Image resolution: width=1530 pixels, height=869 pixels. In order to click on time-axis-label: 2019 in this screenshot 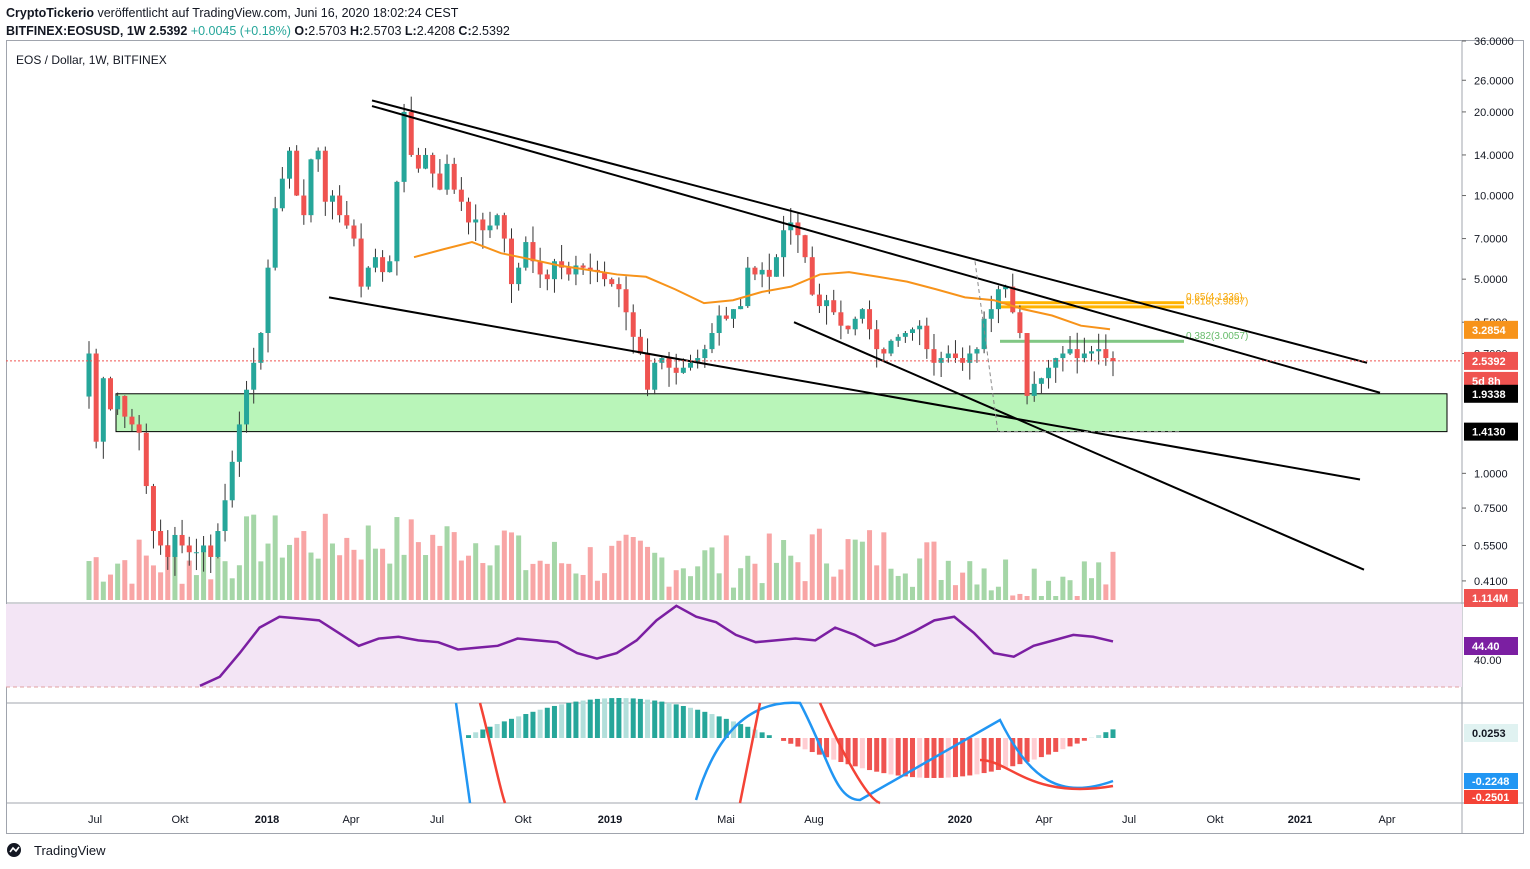, I will do `click(610, 820)`.